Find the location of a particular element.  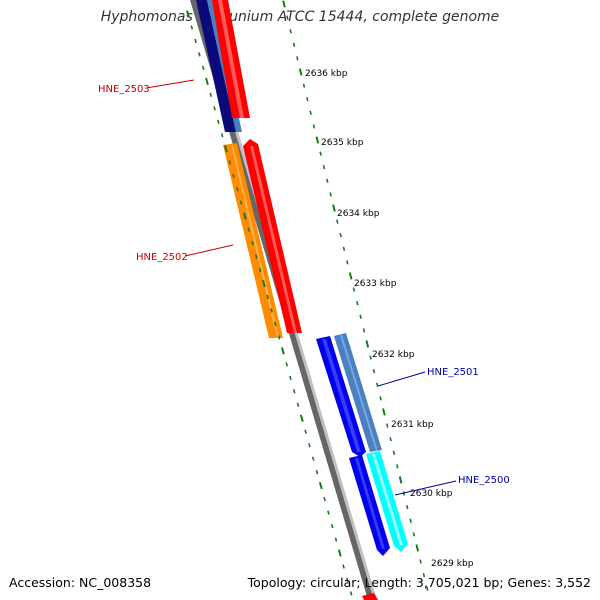

gene-hne-2501-reverse-shade is located at coordinates (341, 395).